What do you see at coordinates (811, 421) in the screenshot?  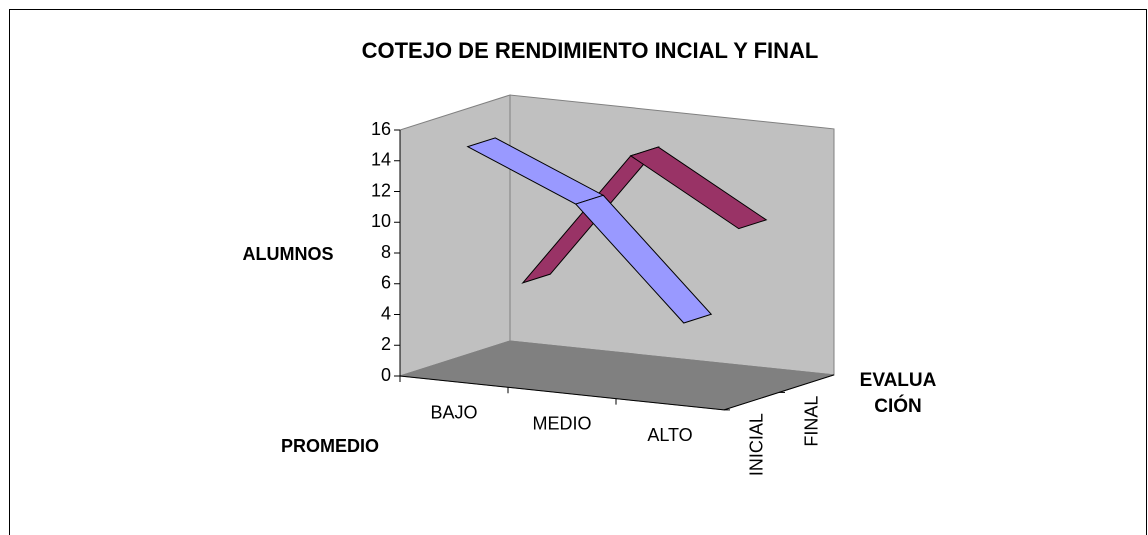 I see `series-label: FINAL` at bounding box center [811, 421].